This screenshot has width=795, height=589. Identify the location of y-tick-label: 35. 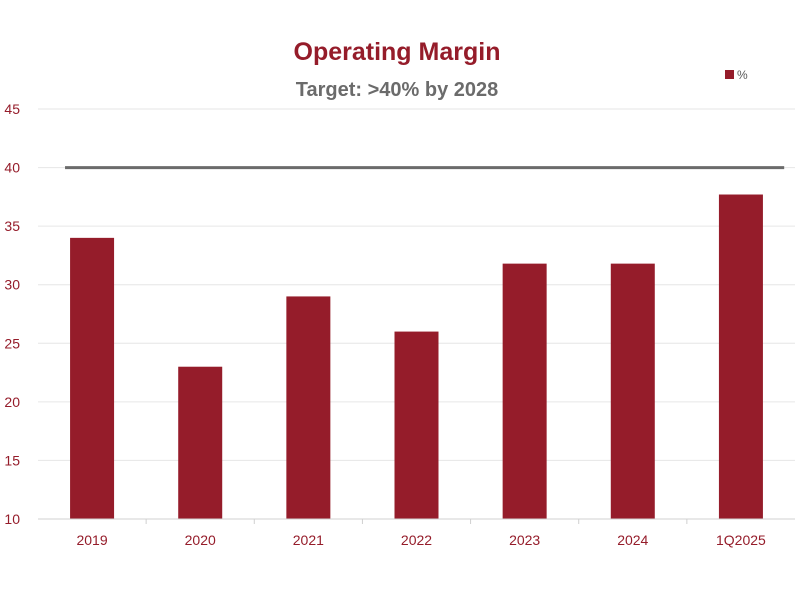
(12, 226).